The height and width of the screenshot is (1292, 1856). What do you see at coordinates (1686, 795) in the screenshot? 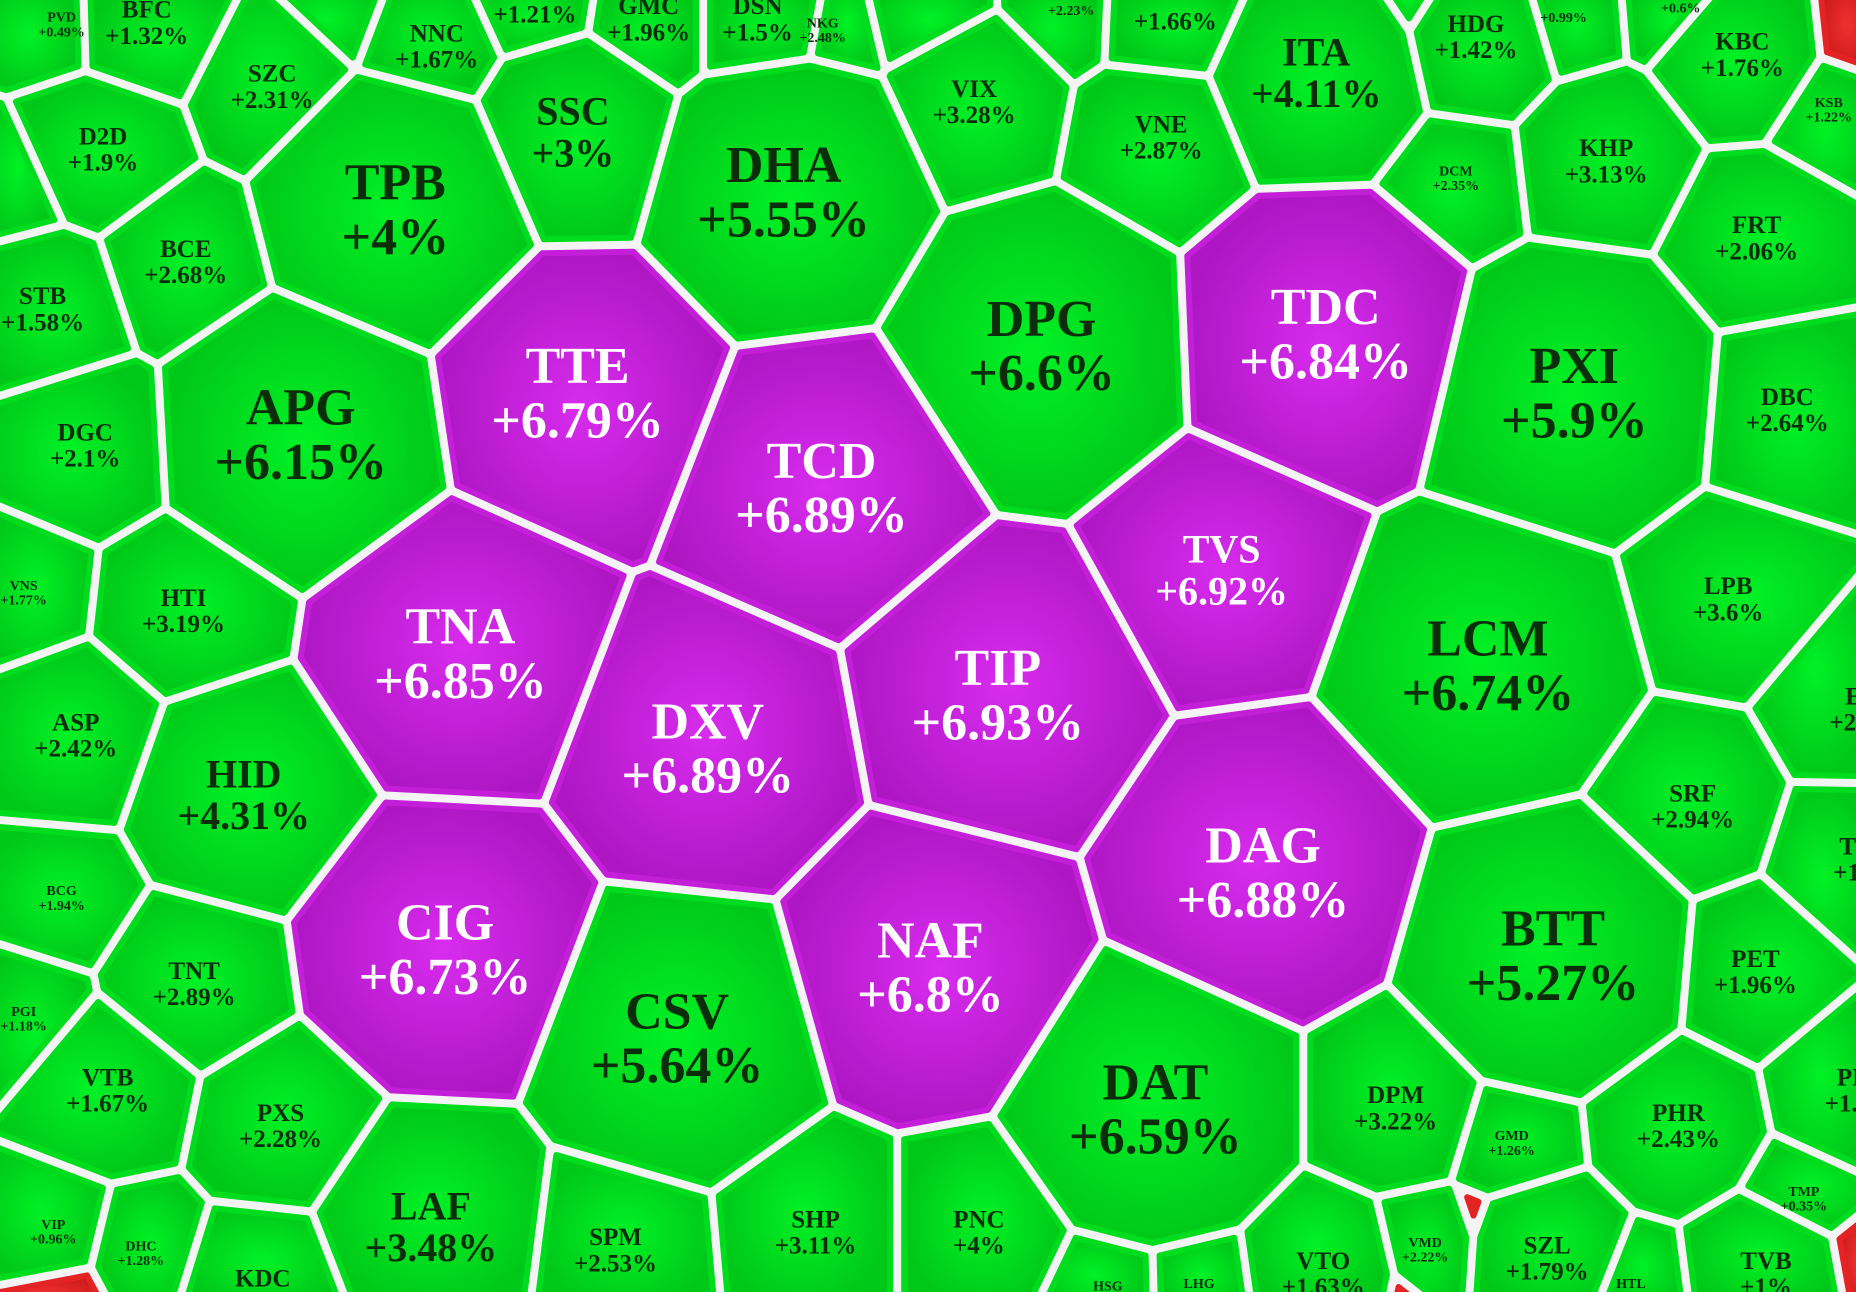
I see `cell-srf` at bounding box center [1686, 795].